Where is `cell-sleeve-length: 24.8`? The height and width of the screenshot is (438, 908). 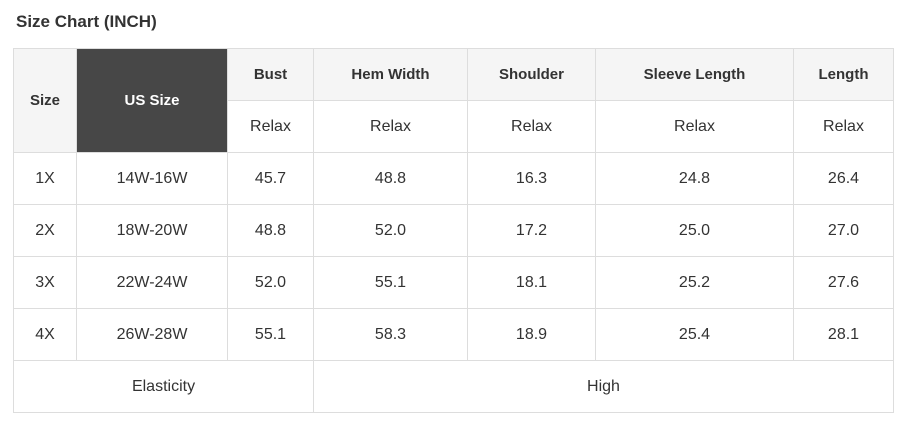 cell-sleeve-length: 24.8 is located at coordinates (694, 178).